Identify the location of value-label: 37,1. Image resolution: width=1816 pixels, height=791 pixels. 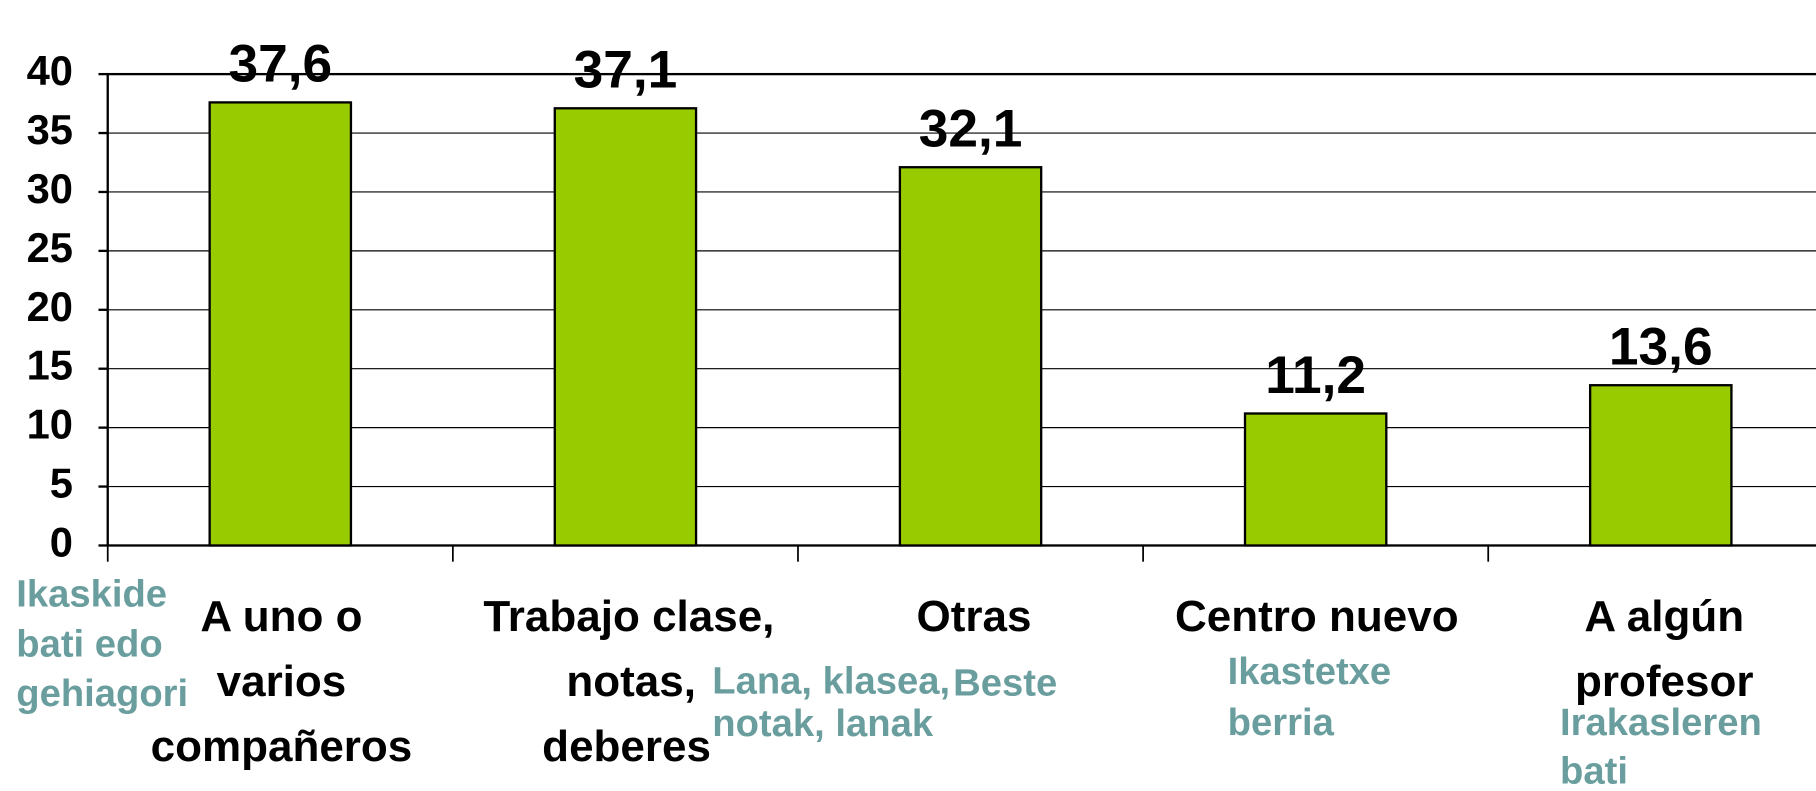
(626, 70).